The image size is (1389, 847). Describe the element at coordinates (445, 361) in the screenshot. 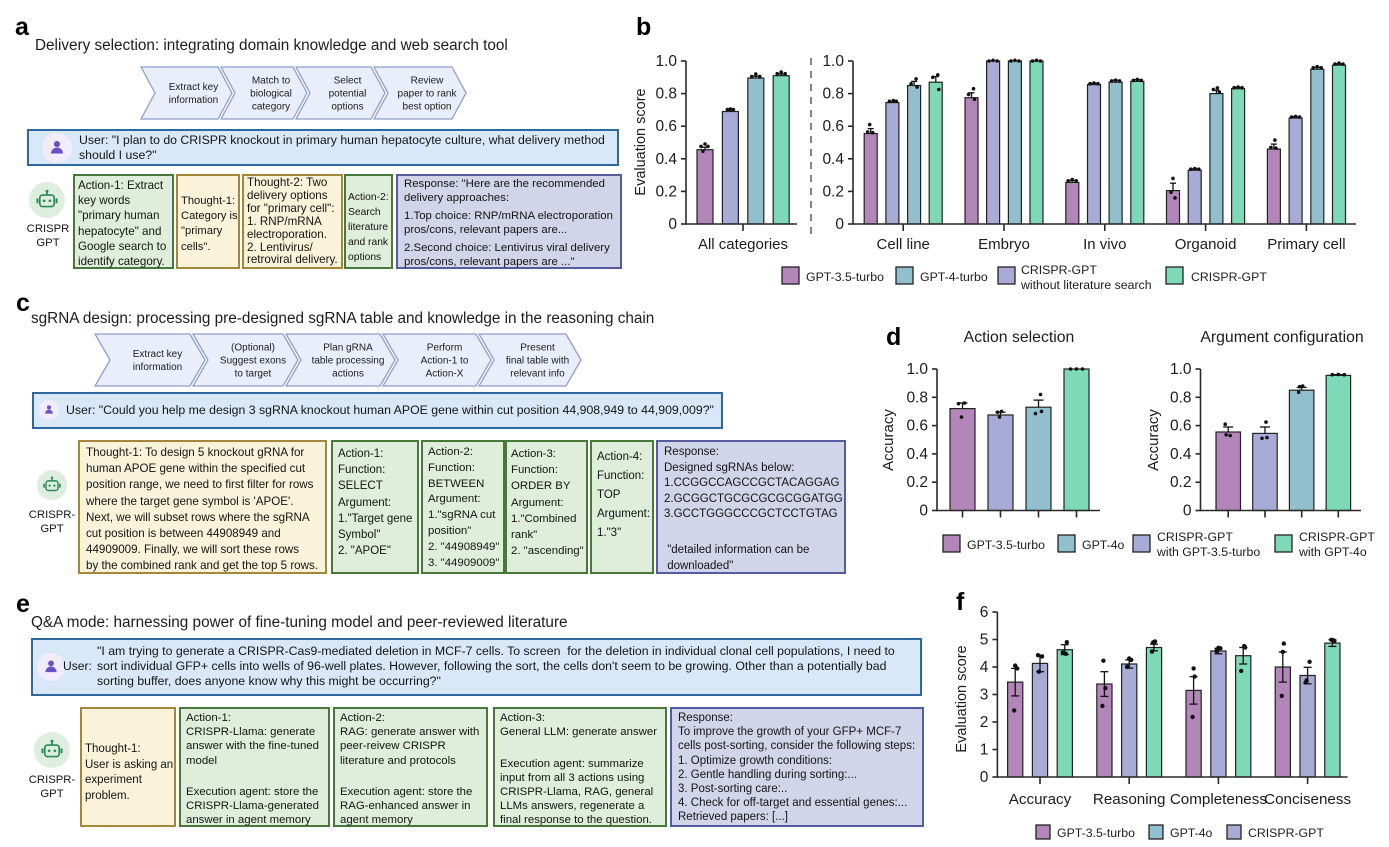

I see `svg-text: Action-1 to` at that location.